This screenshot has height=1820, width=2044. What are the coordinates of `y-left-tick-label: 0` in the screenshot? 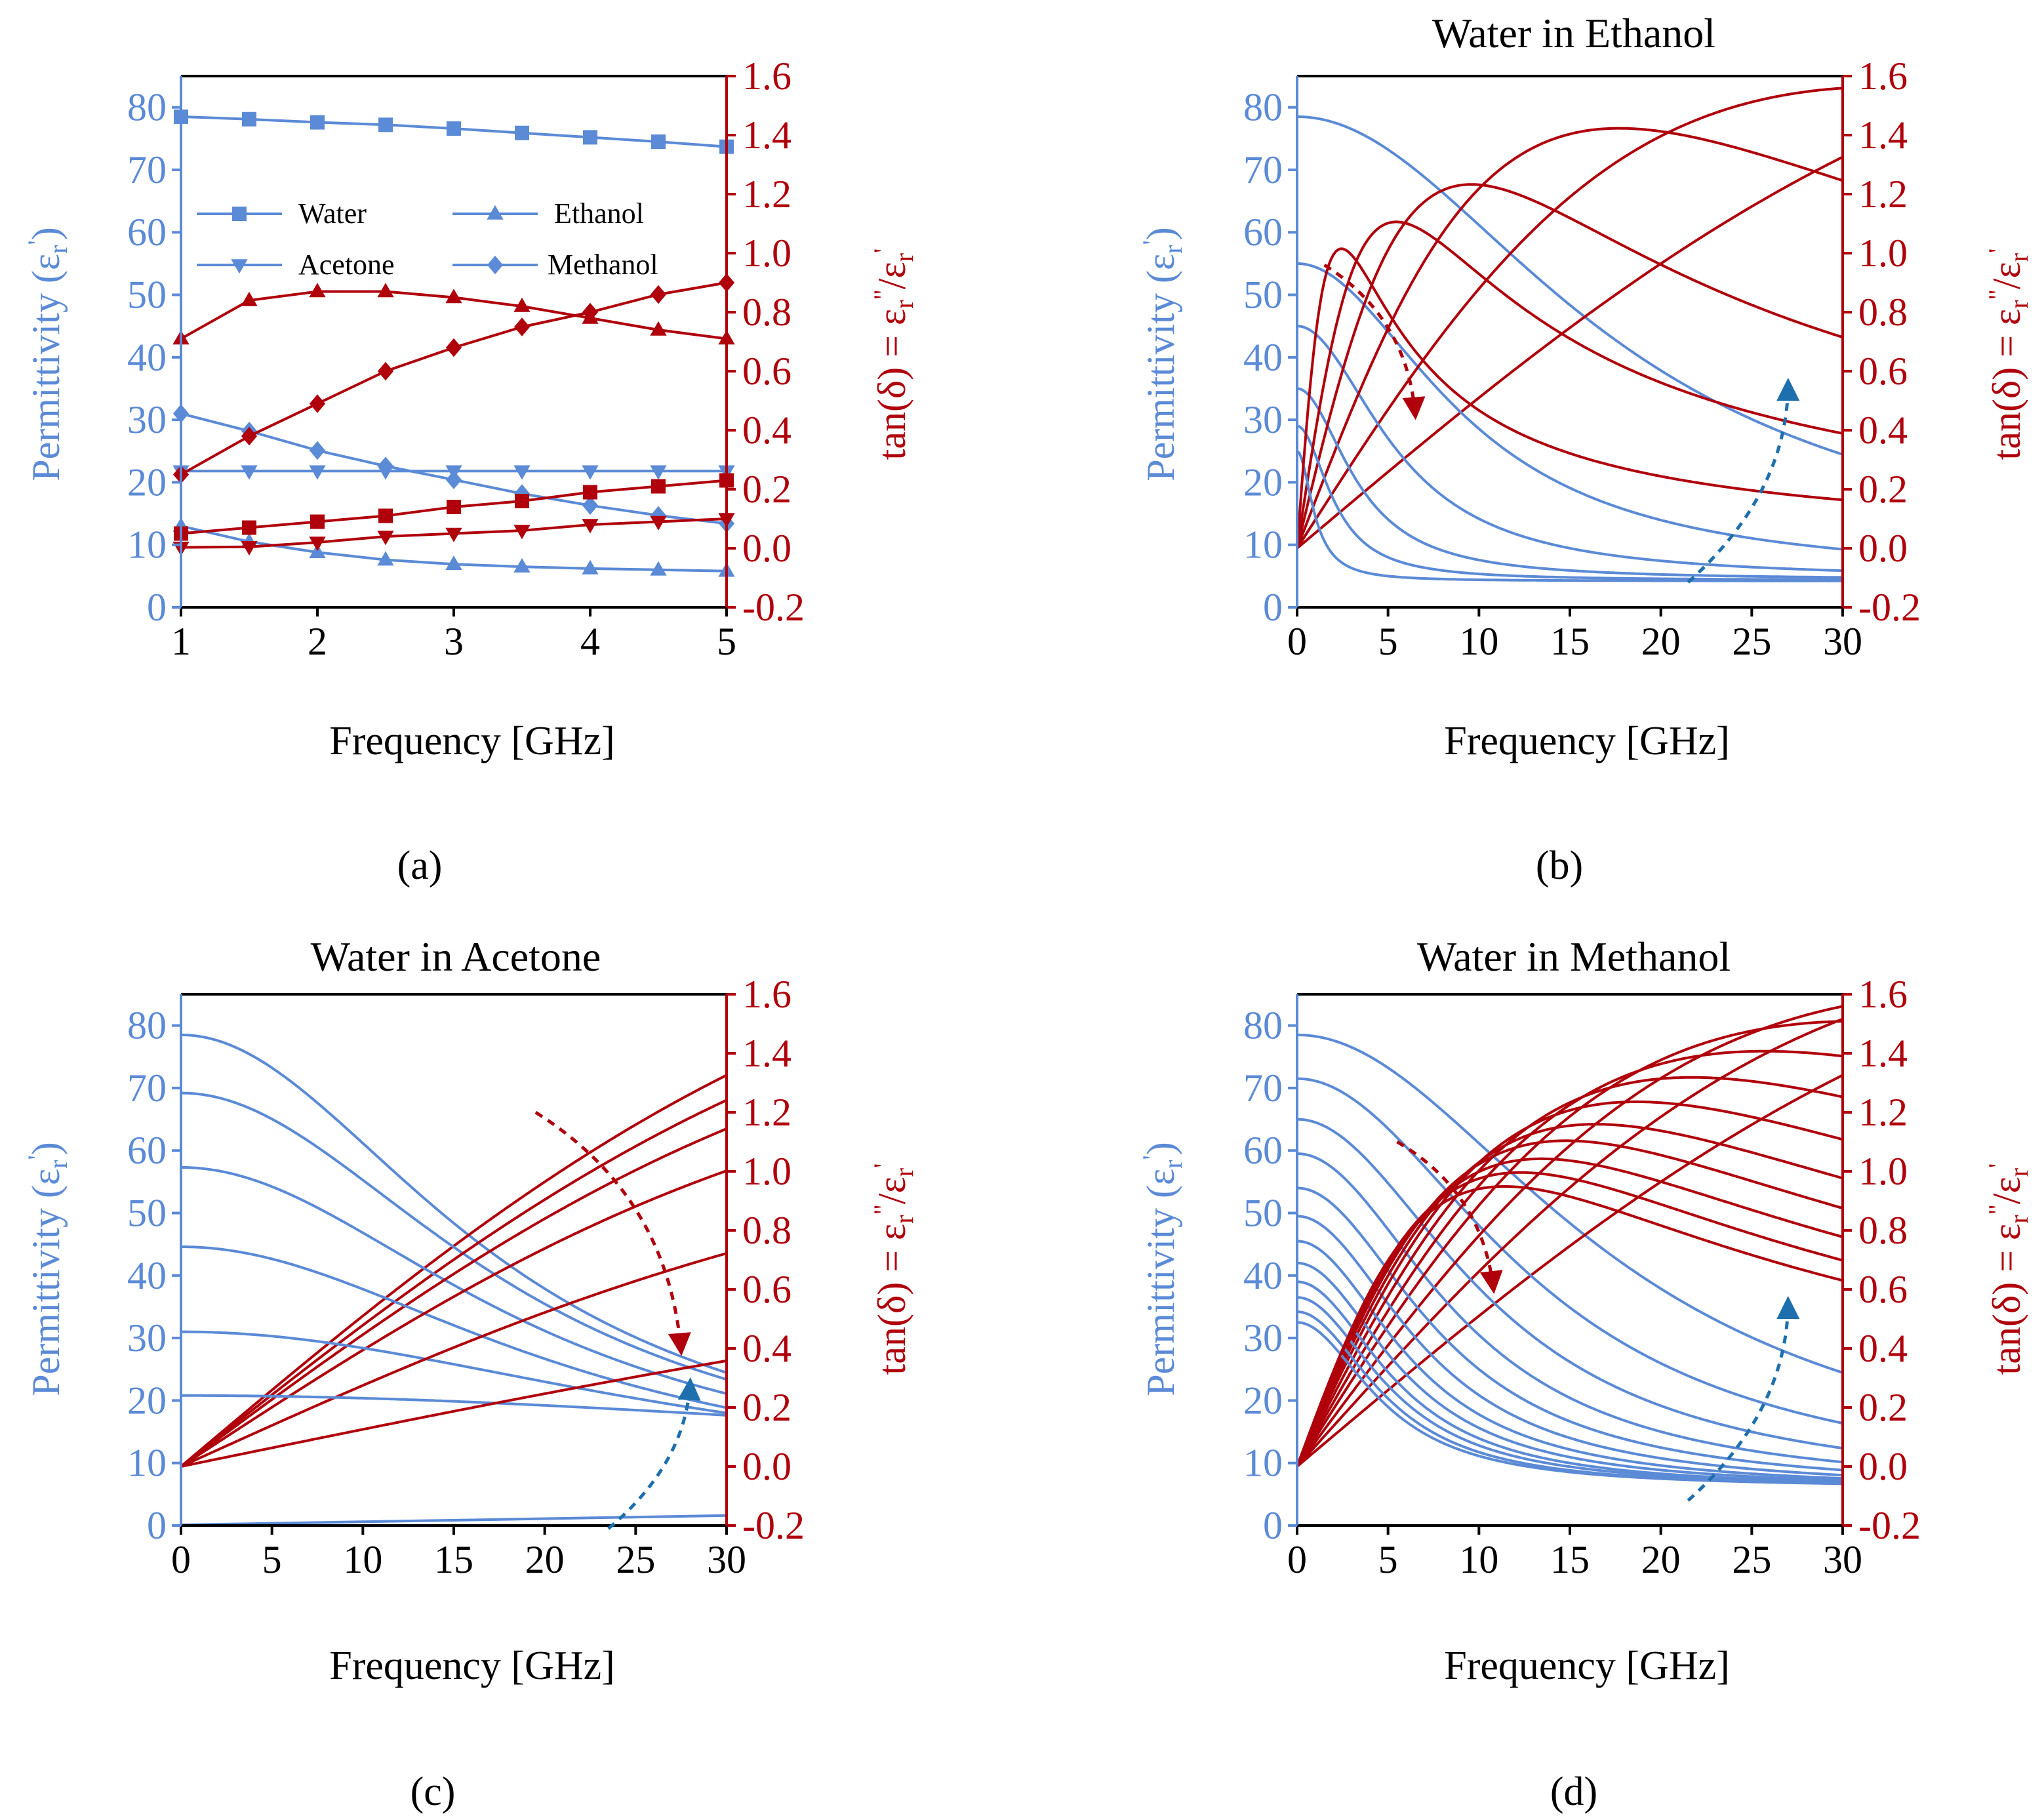 It's located at (157, 607).